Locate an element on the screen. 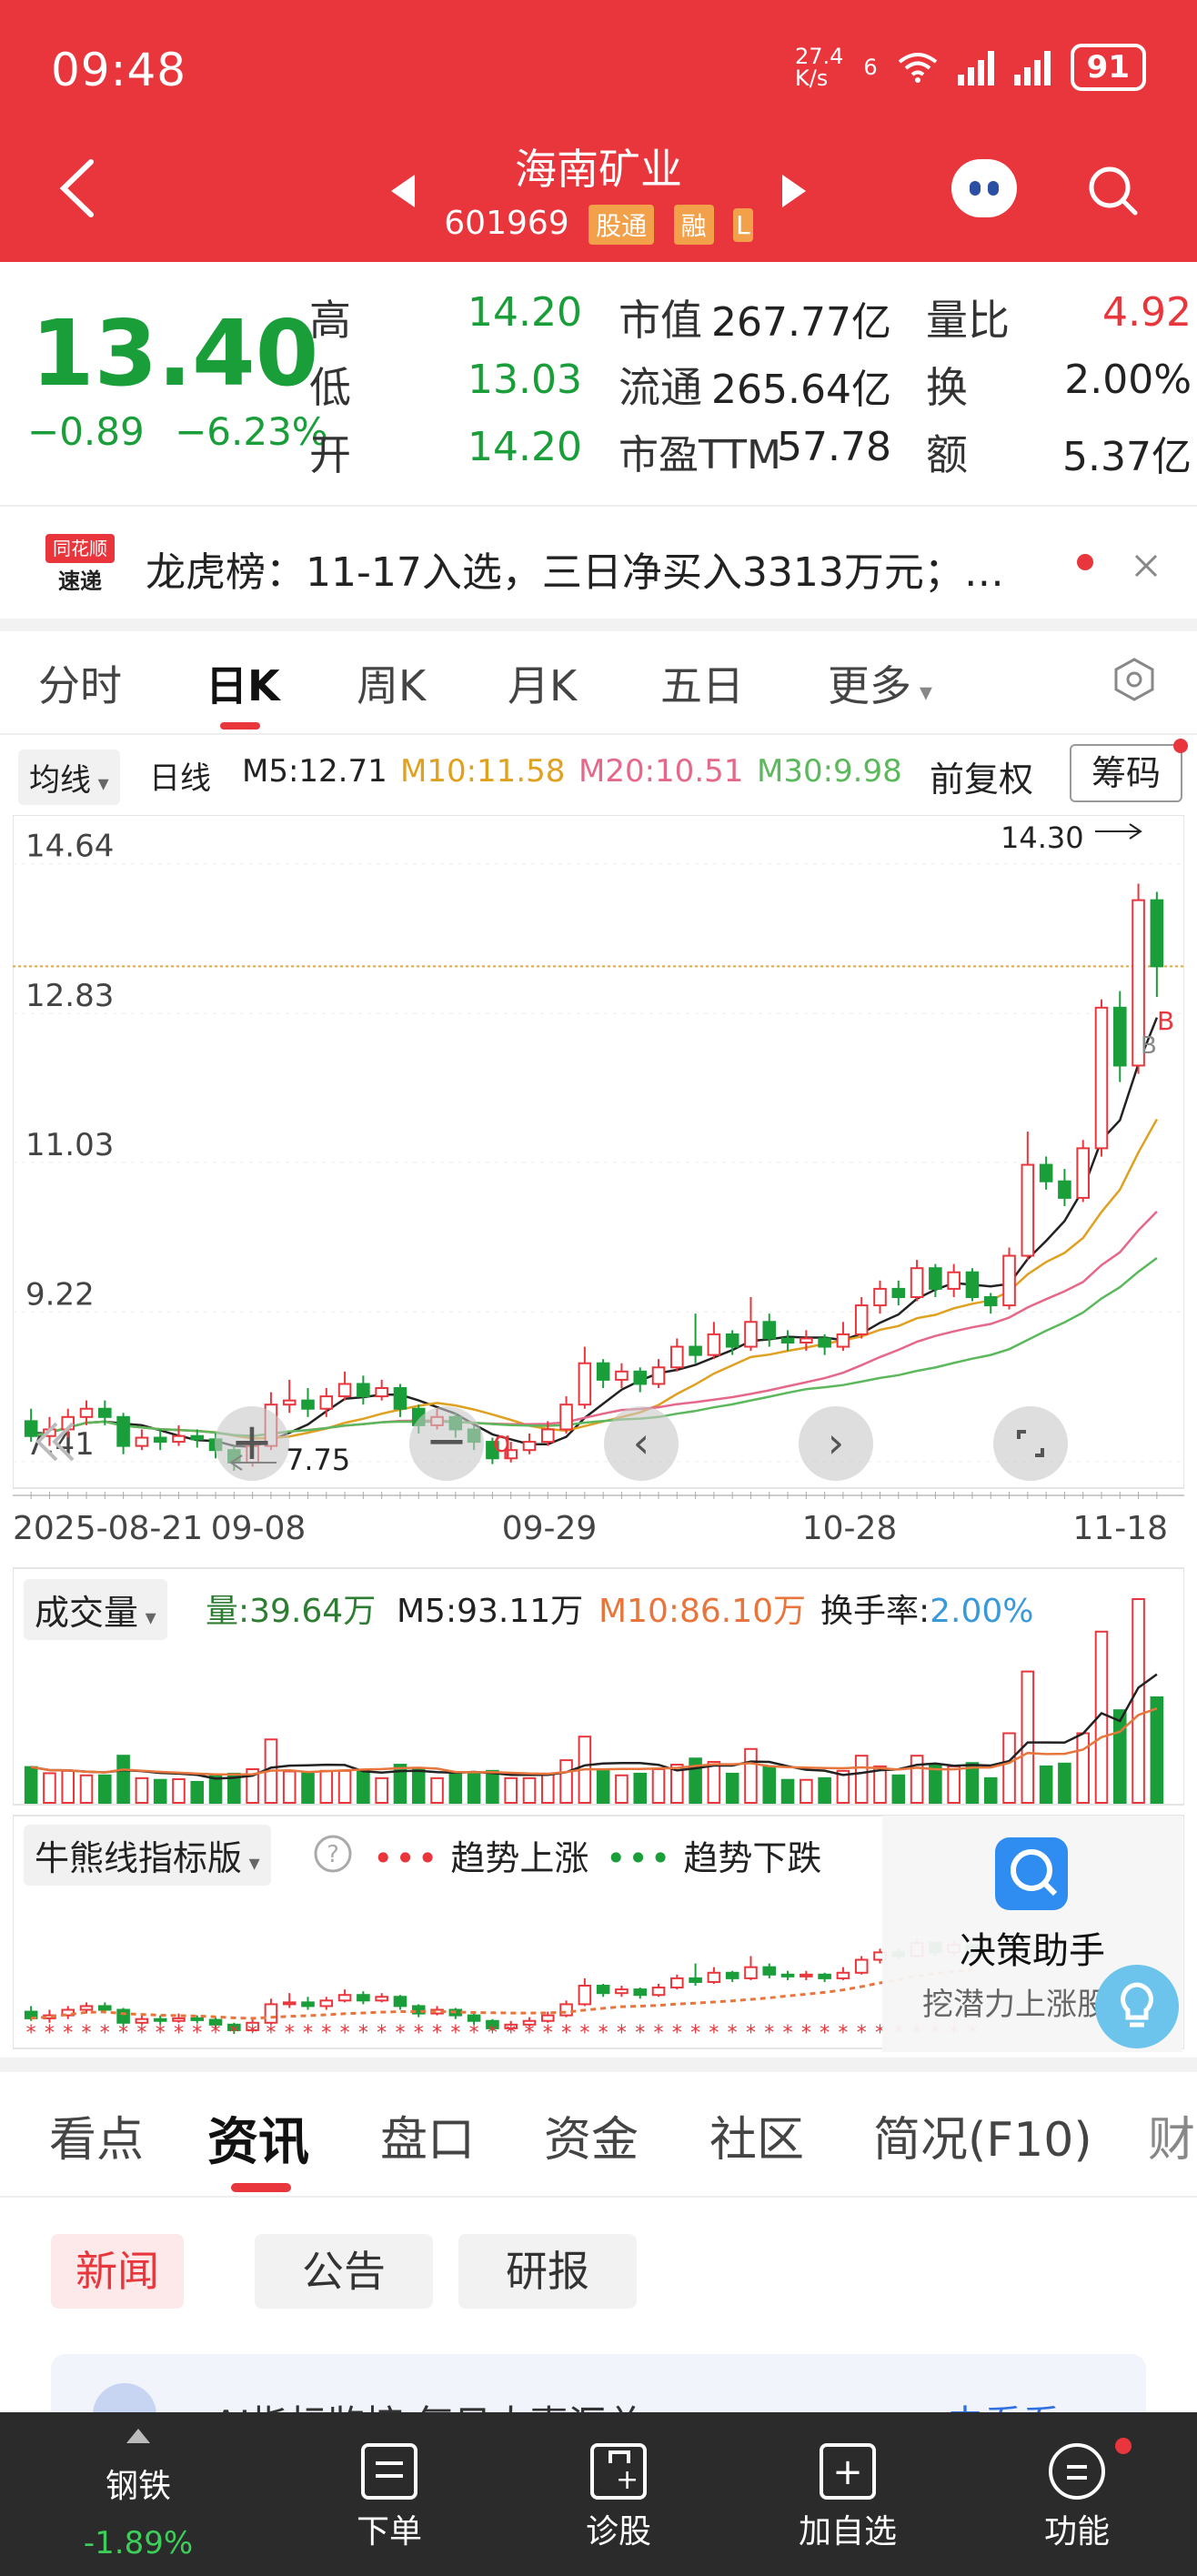  volume-ma5-line is located at coordinates (594, 1726).